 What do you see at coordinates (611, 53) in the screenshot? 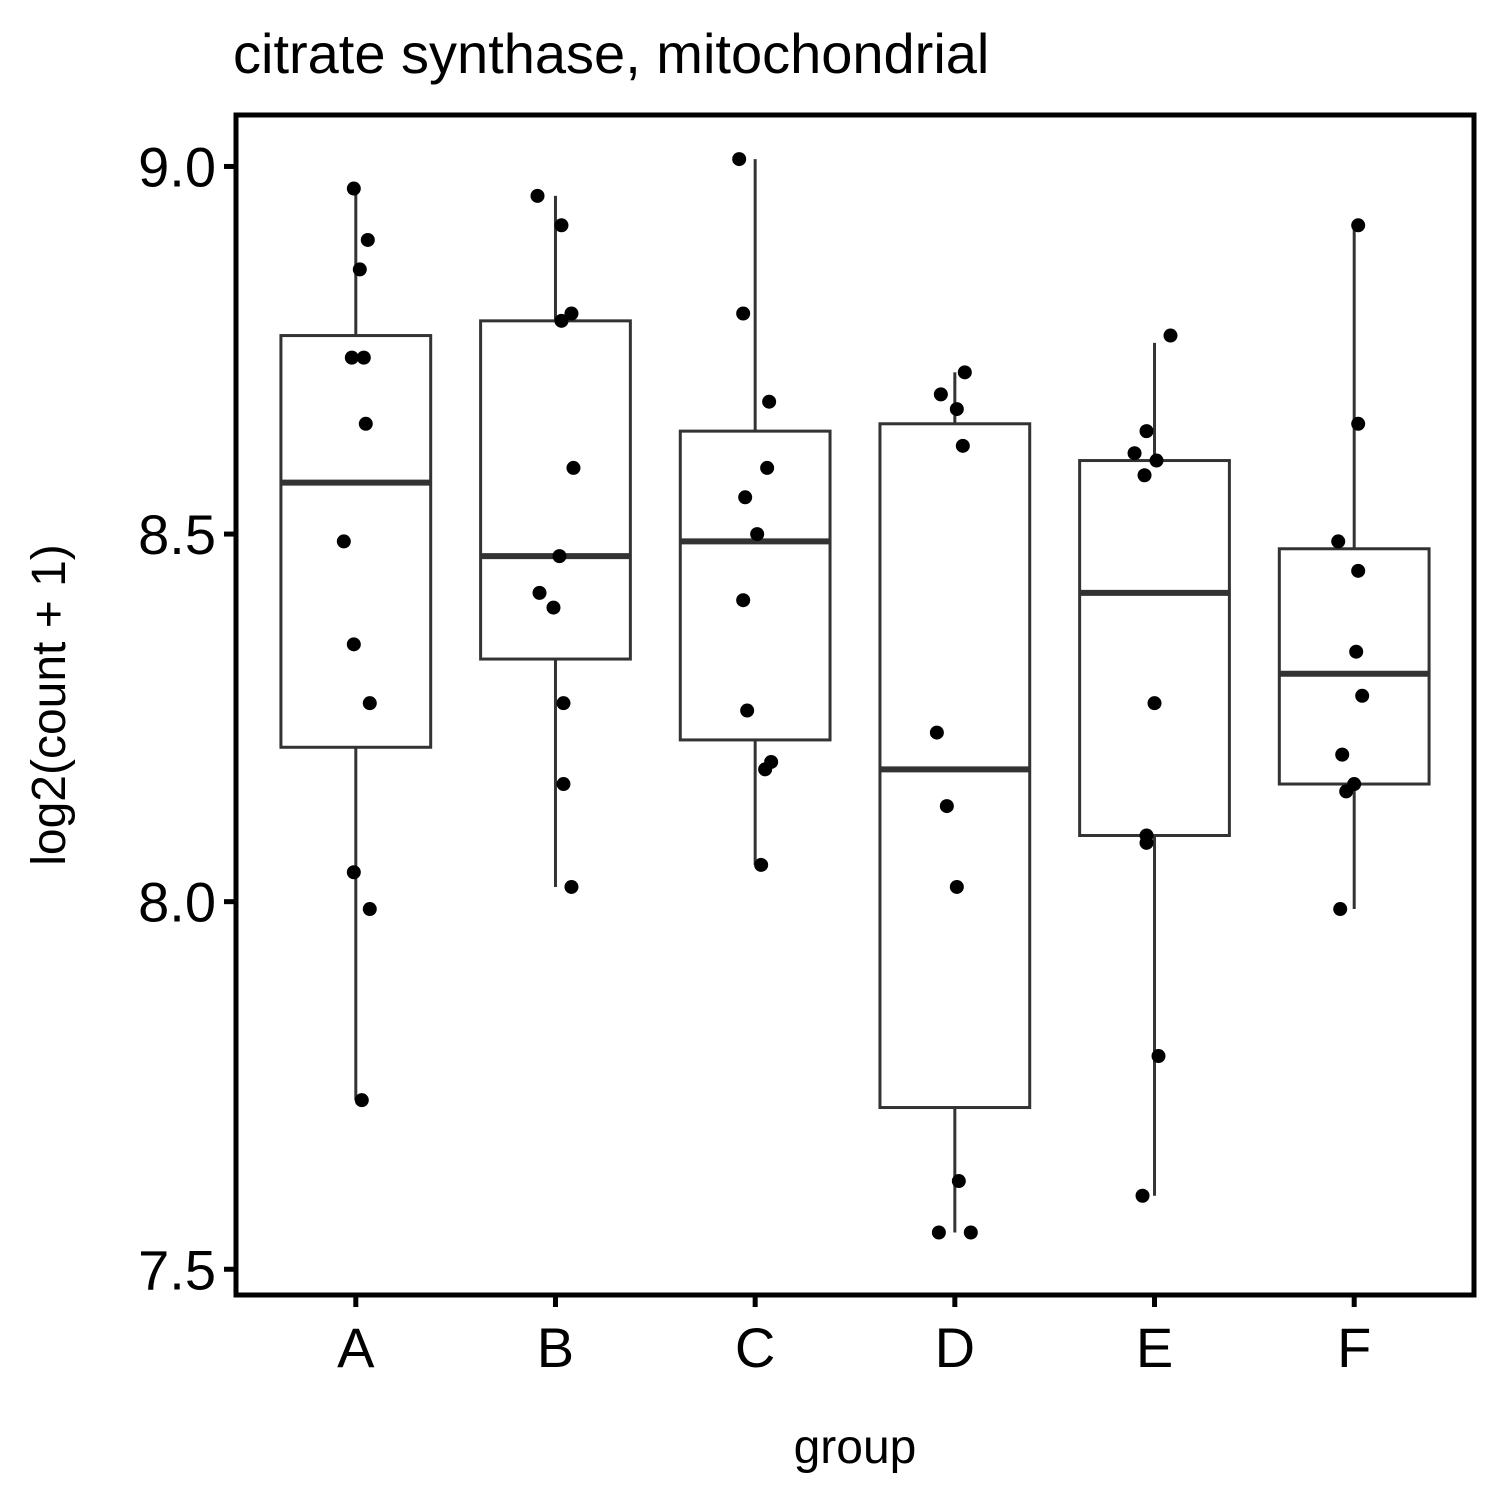
I see `chart-title: citrate synthase, mitochondrial` at bounding box center [611, 53].